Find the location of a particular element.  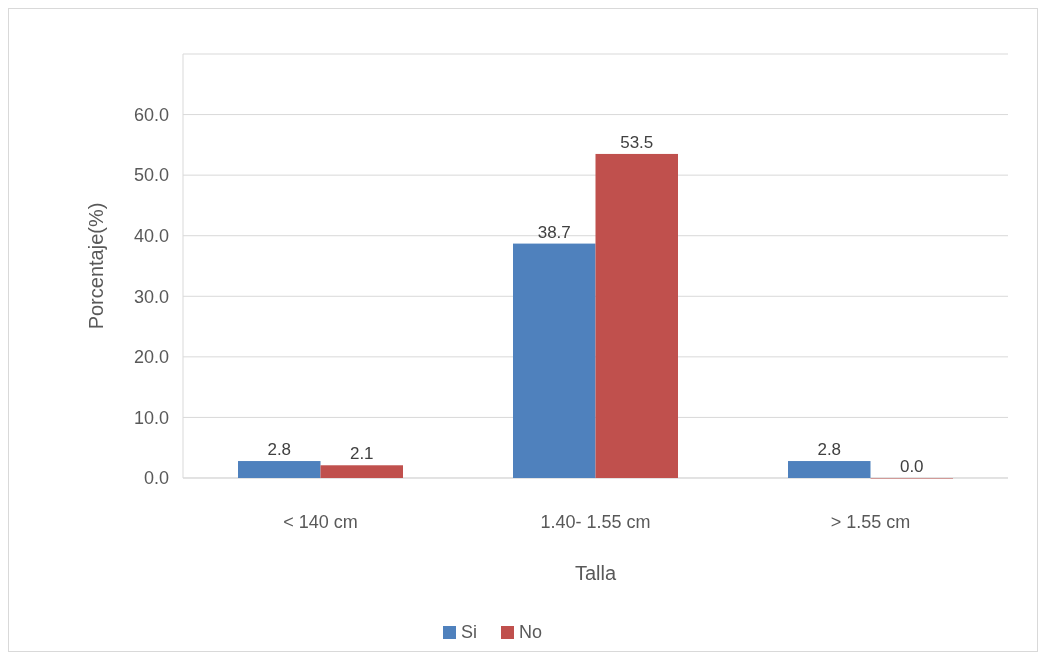

y-tick-label: 40.0 is located at coordinates (151, 236).